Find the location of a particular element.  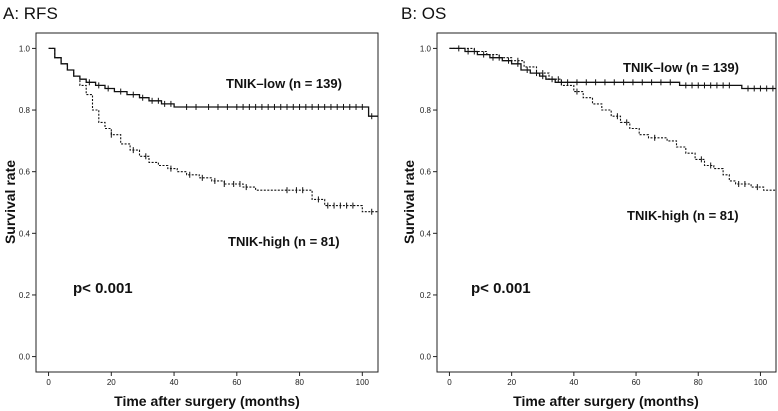

panel-a-xtick-label: 20 is located at coordinates (111, 382).